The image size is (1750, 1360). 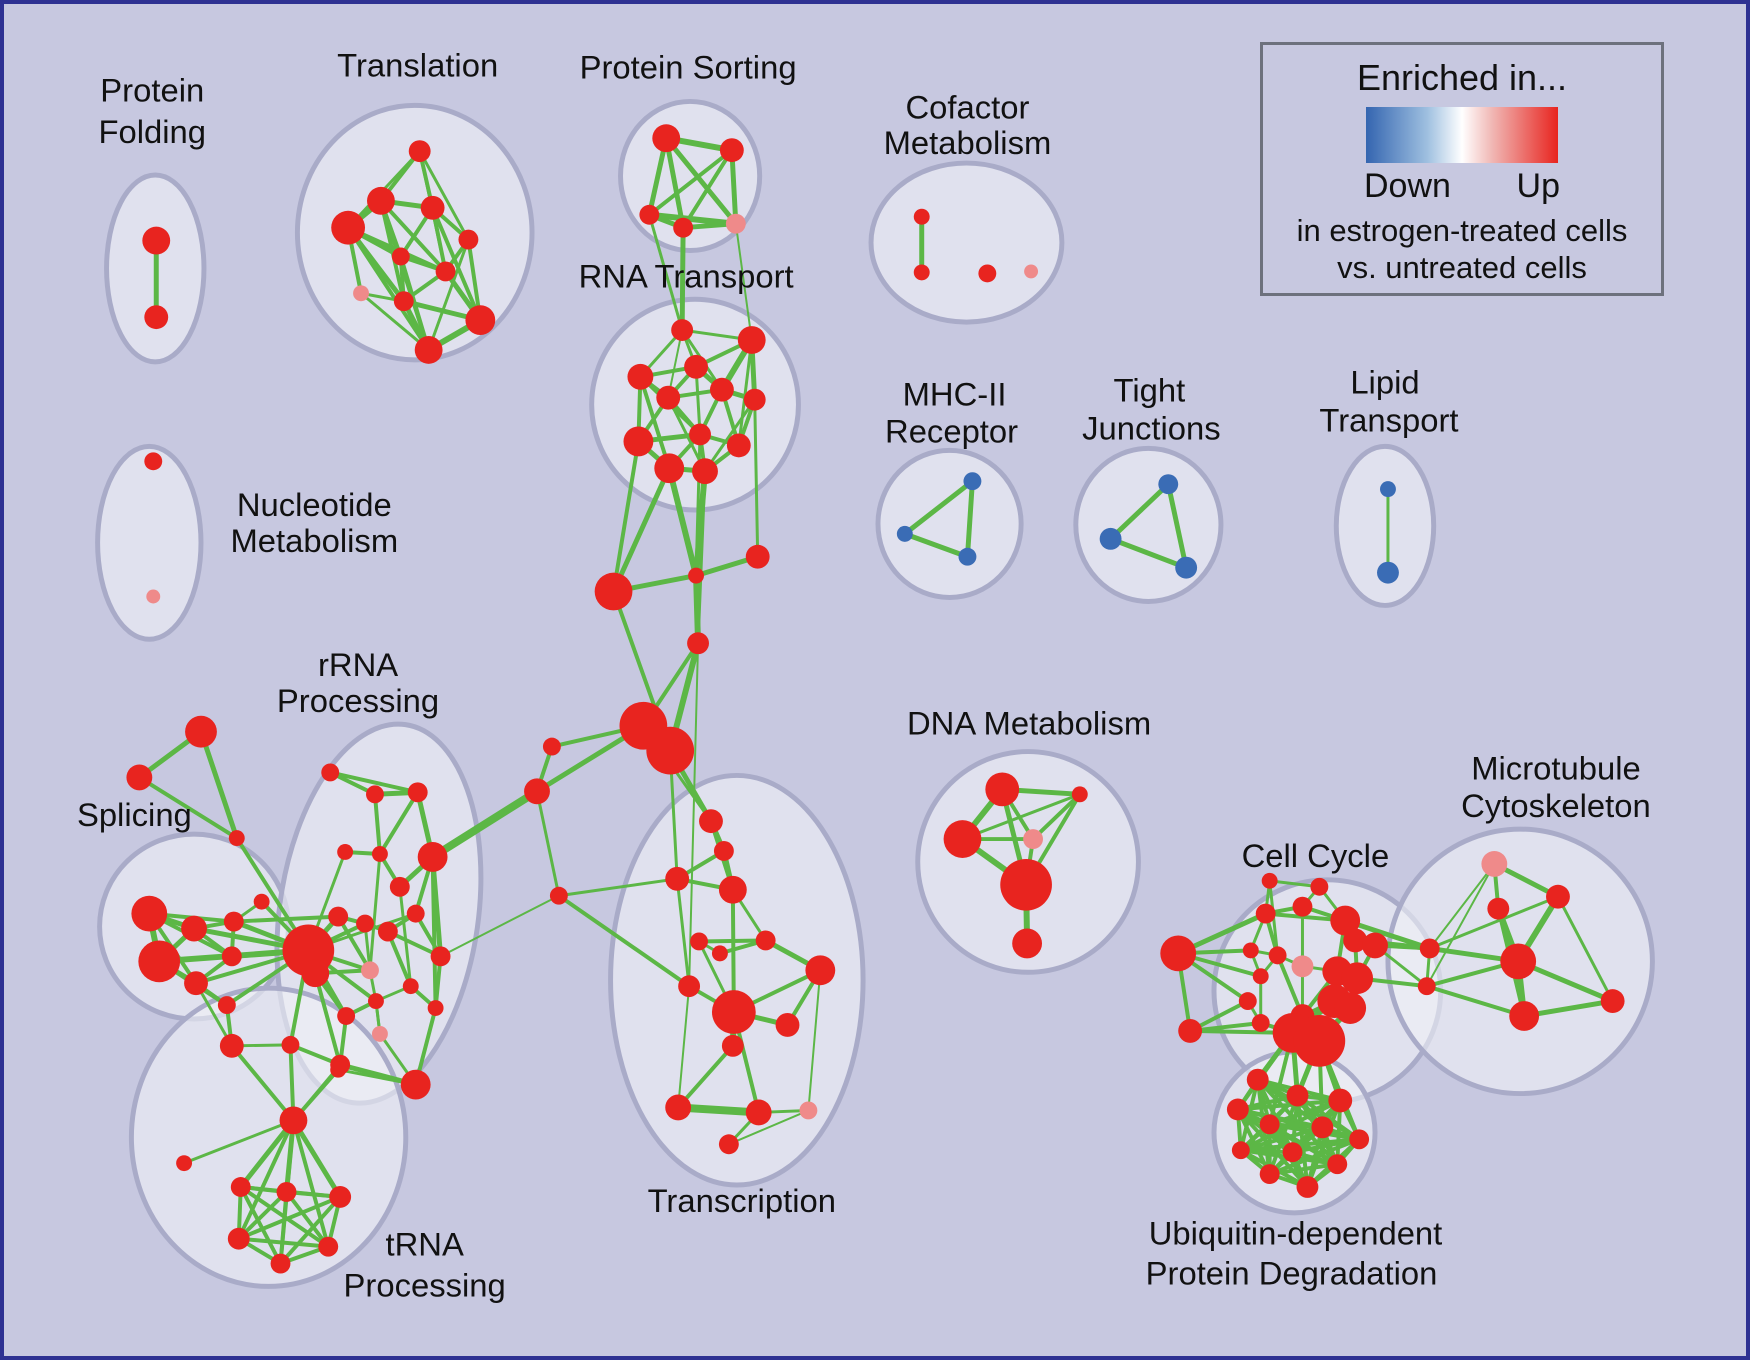 What do you see at coordinates (314, 540) in the screenshot?
I see `cluster-label: Metabolism` at bounding box center [314, 540].